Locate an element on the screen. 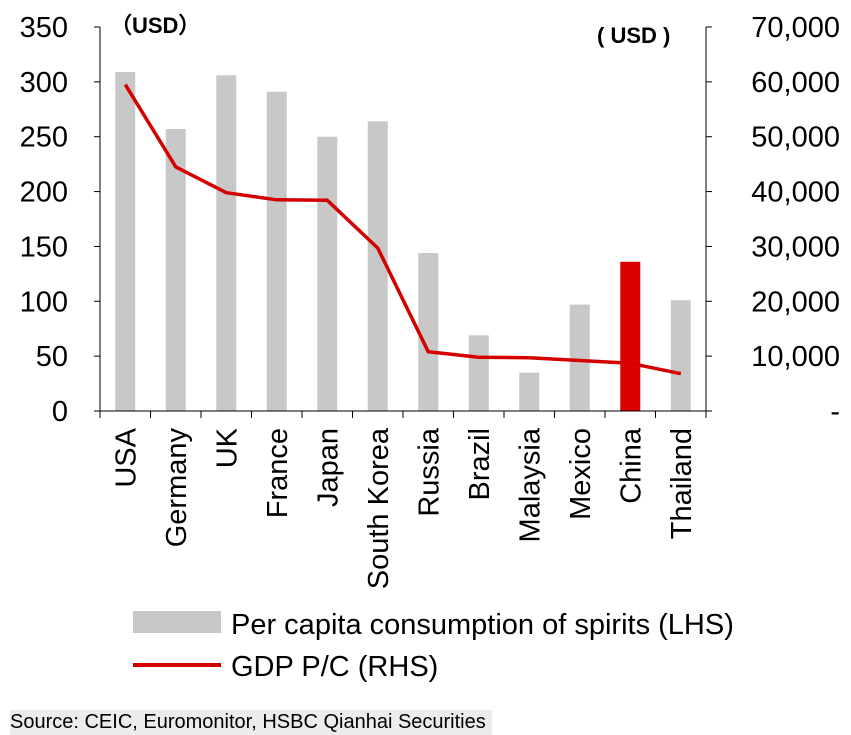 Image resolution: width=851 pixels, height=735 pixels. bar-germany is located at coordinates (175, 270).